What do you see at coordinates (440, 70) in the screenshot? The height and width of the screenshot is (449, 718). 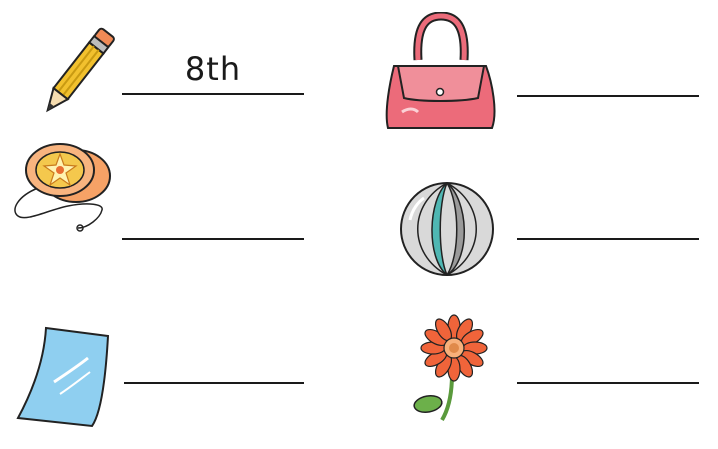 I see `handbag-icon` at bounding box center [440, 70].